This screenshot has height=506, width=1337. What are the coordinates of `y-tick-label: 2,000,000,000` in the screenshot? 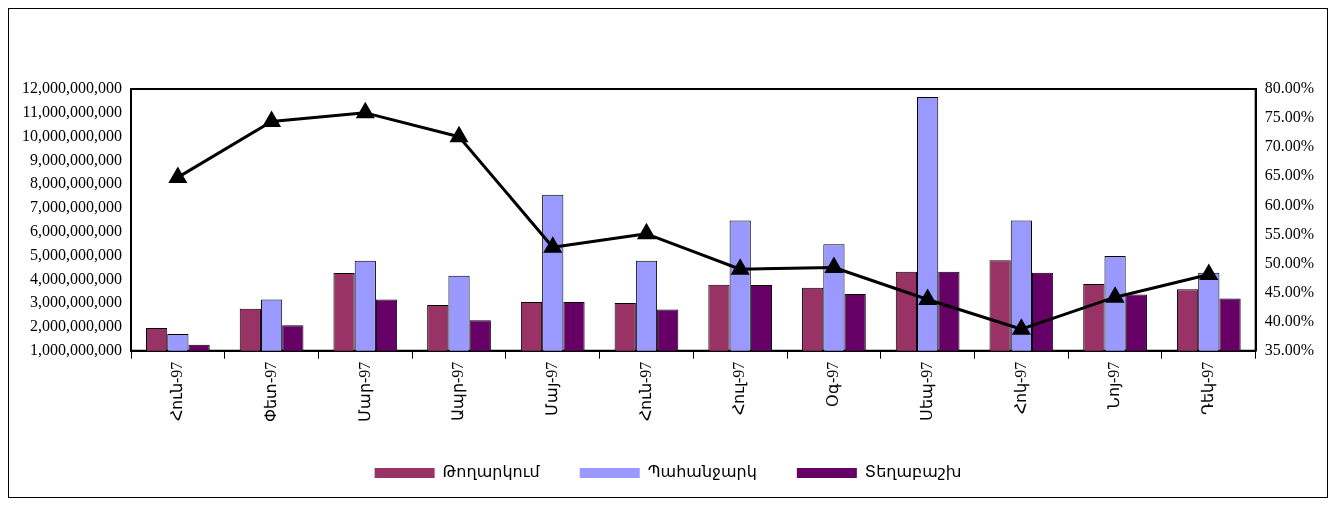 It's located at (76, 326).